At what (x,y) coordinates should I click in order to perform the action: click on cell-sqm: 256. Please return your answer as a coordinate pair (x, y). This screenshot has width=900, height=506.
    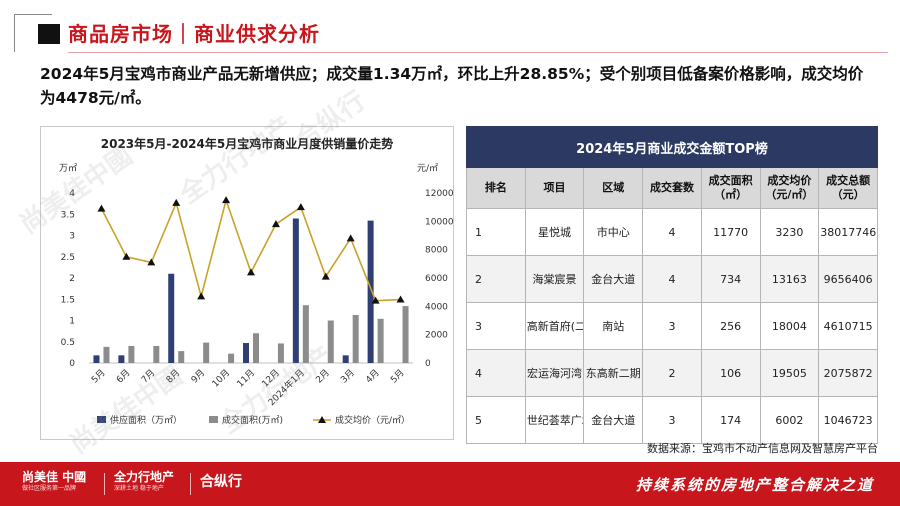
    Looking at the image, I should click on (730, 326).